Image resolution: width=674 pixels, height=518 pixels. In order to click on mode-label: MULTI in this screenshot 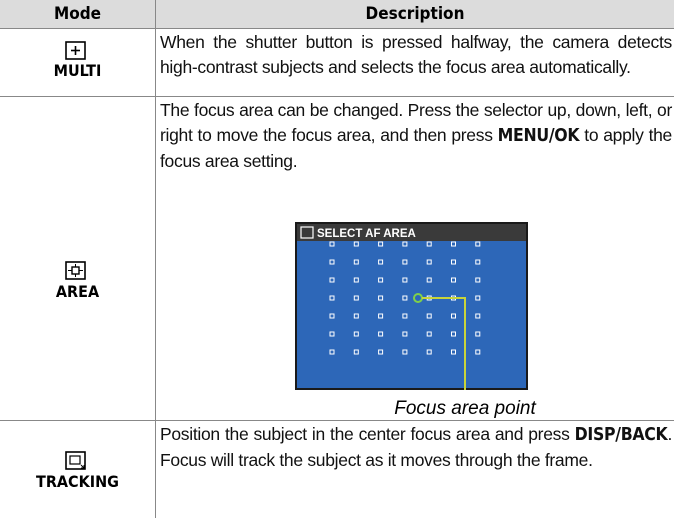, I will do `click(77, 70)`.